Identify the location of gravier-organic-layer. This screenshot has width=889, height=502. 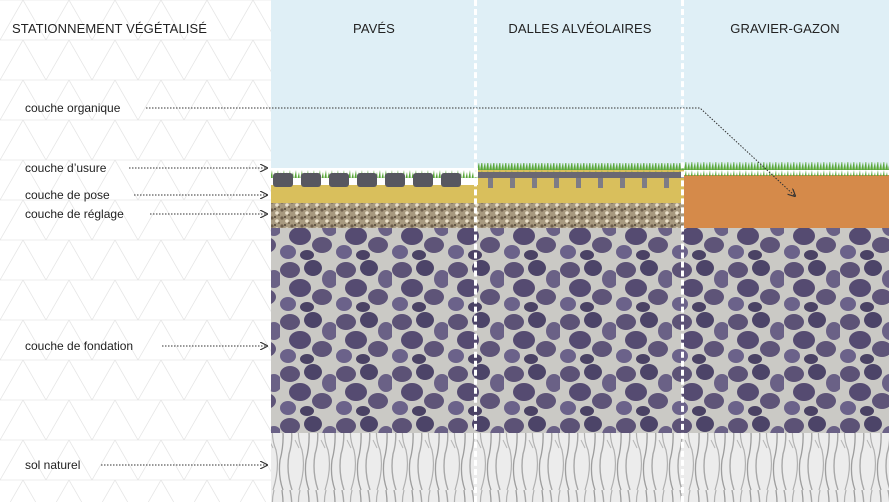
(786, 201).